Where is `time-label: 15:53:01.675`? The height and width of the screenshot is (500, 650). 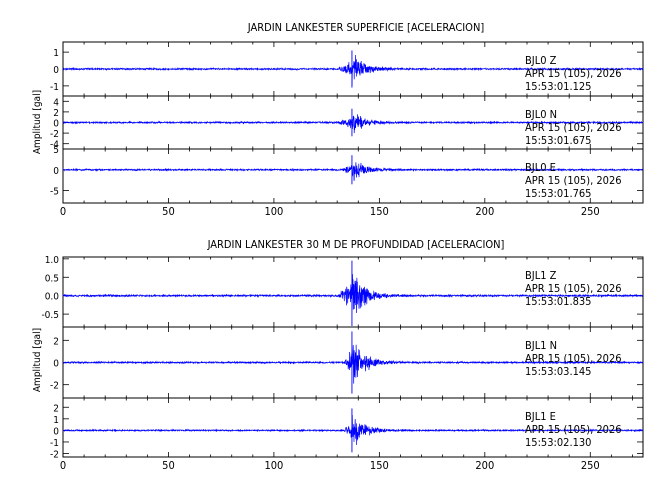 time-label: 15:53:01.675 is located at coordinates (558, 140).